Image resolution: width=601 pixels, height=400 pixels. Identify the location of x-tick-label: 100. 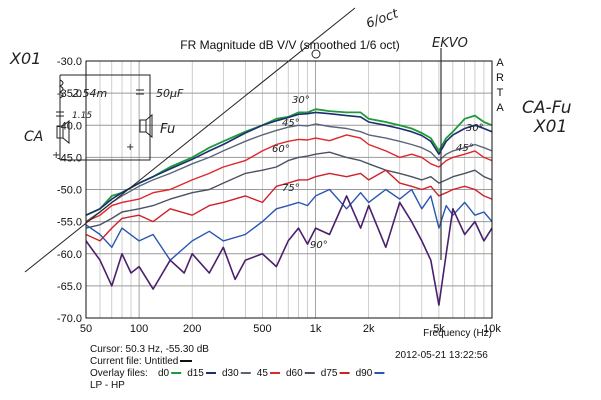
(139, 329).